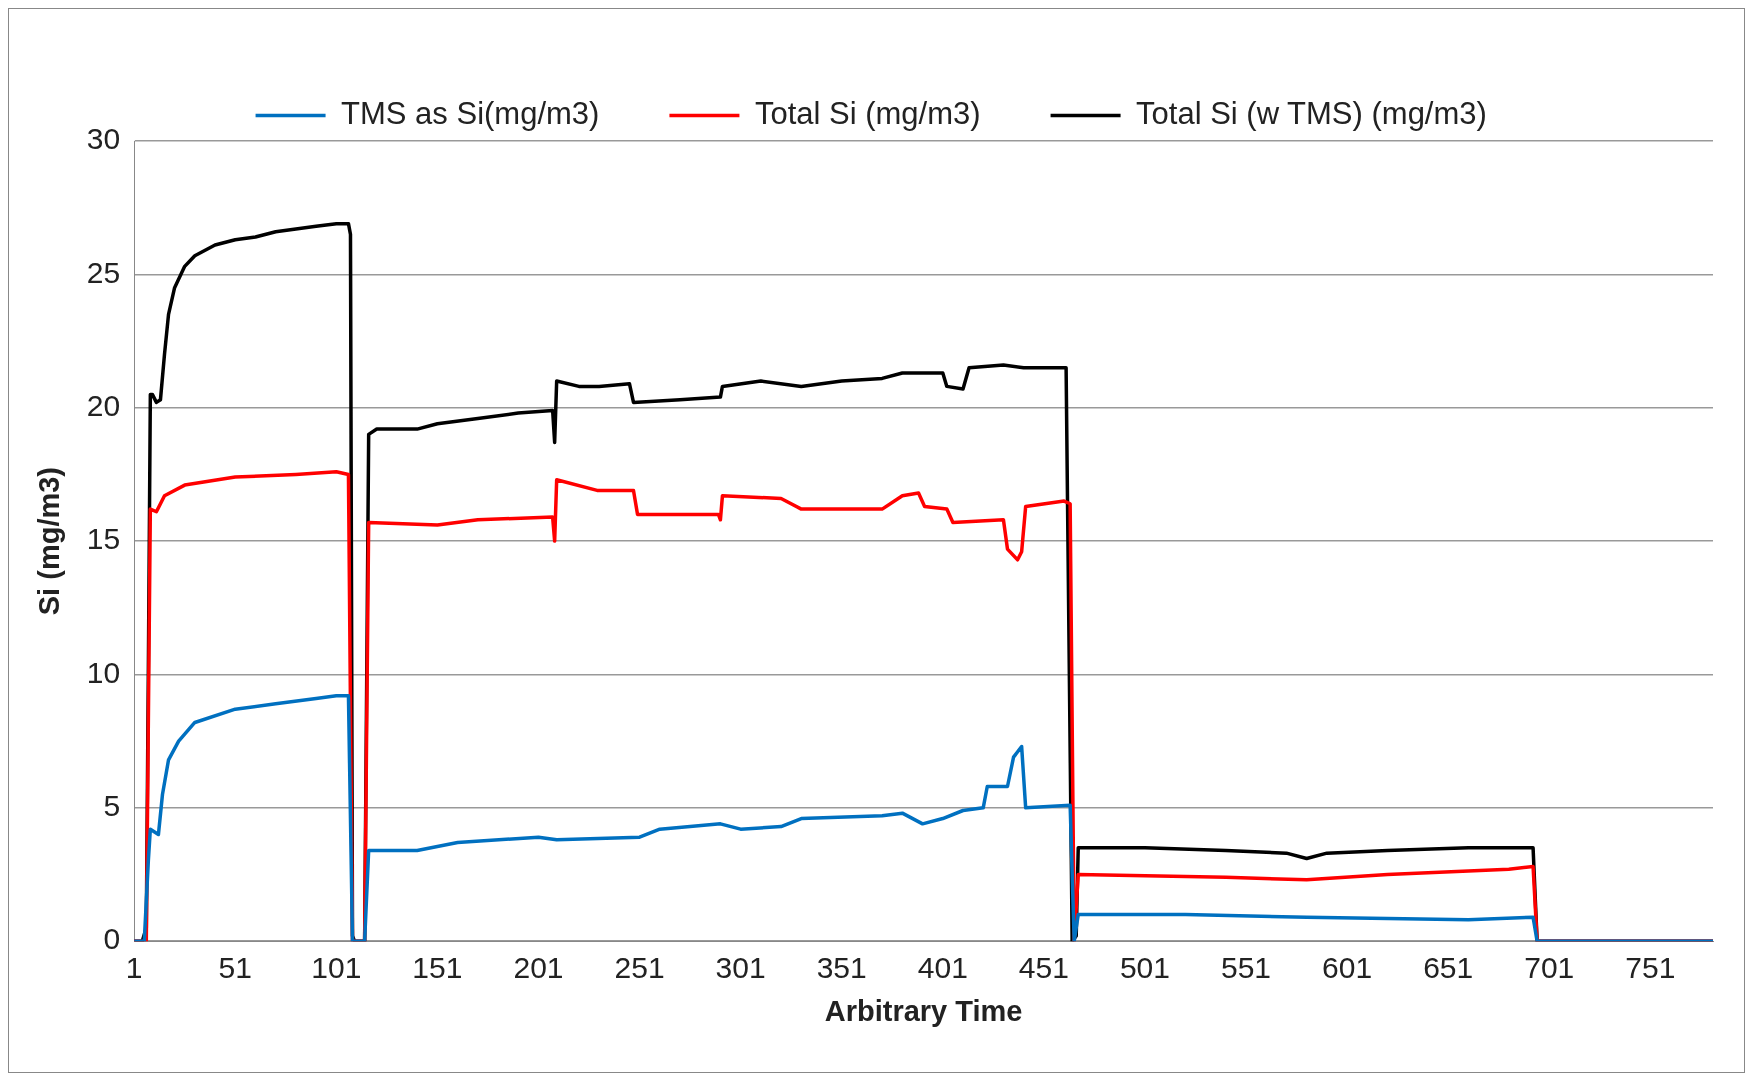 The image size is (1753, 1079). Describe the element at coordinates (112, 806) in the screenshot. I see `y-tick-label: 5` at that location.